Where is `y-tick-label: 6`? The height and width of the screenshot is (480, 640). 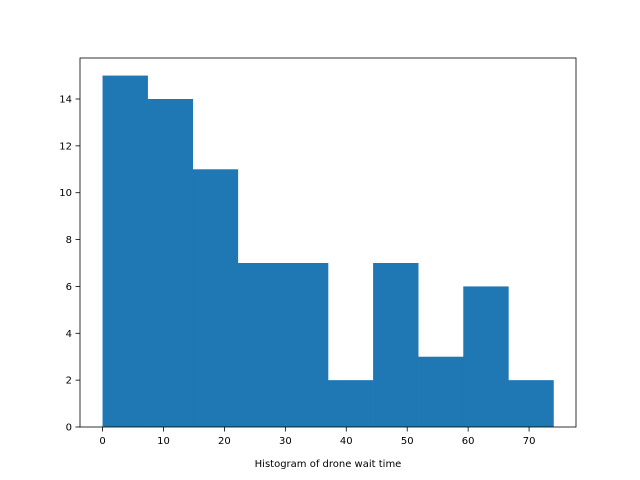
y-tick-label: 6 is located at coordinates (69, 287).